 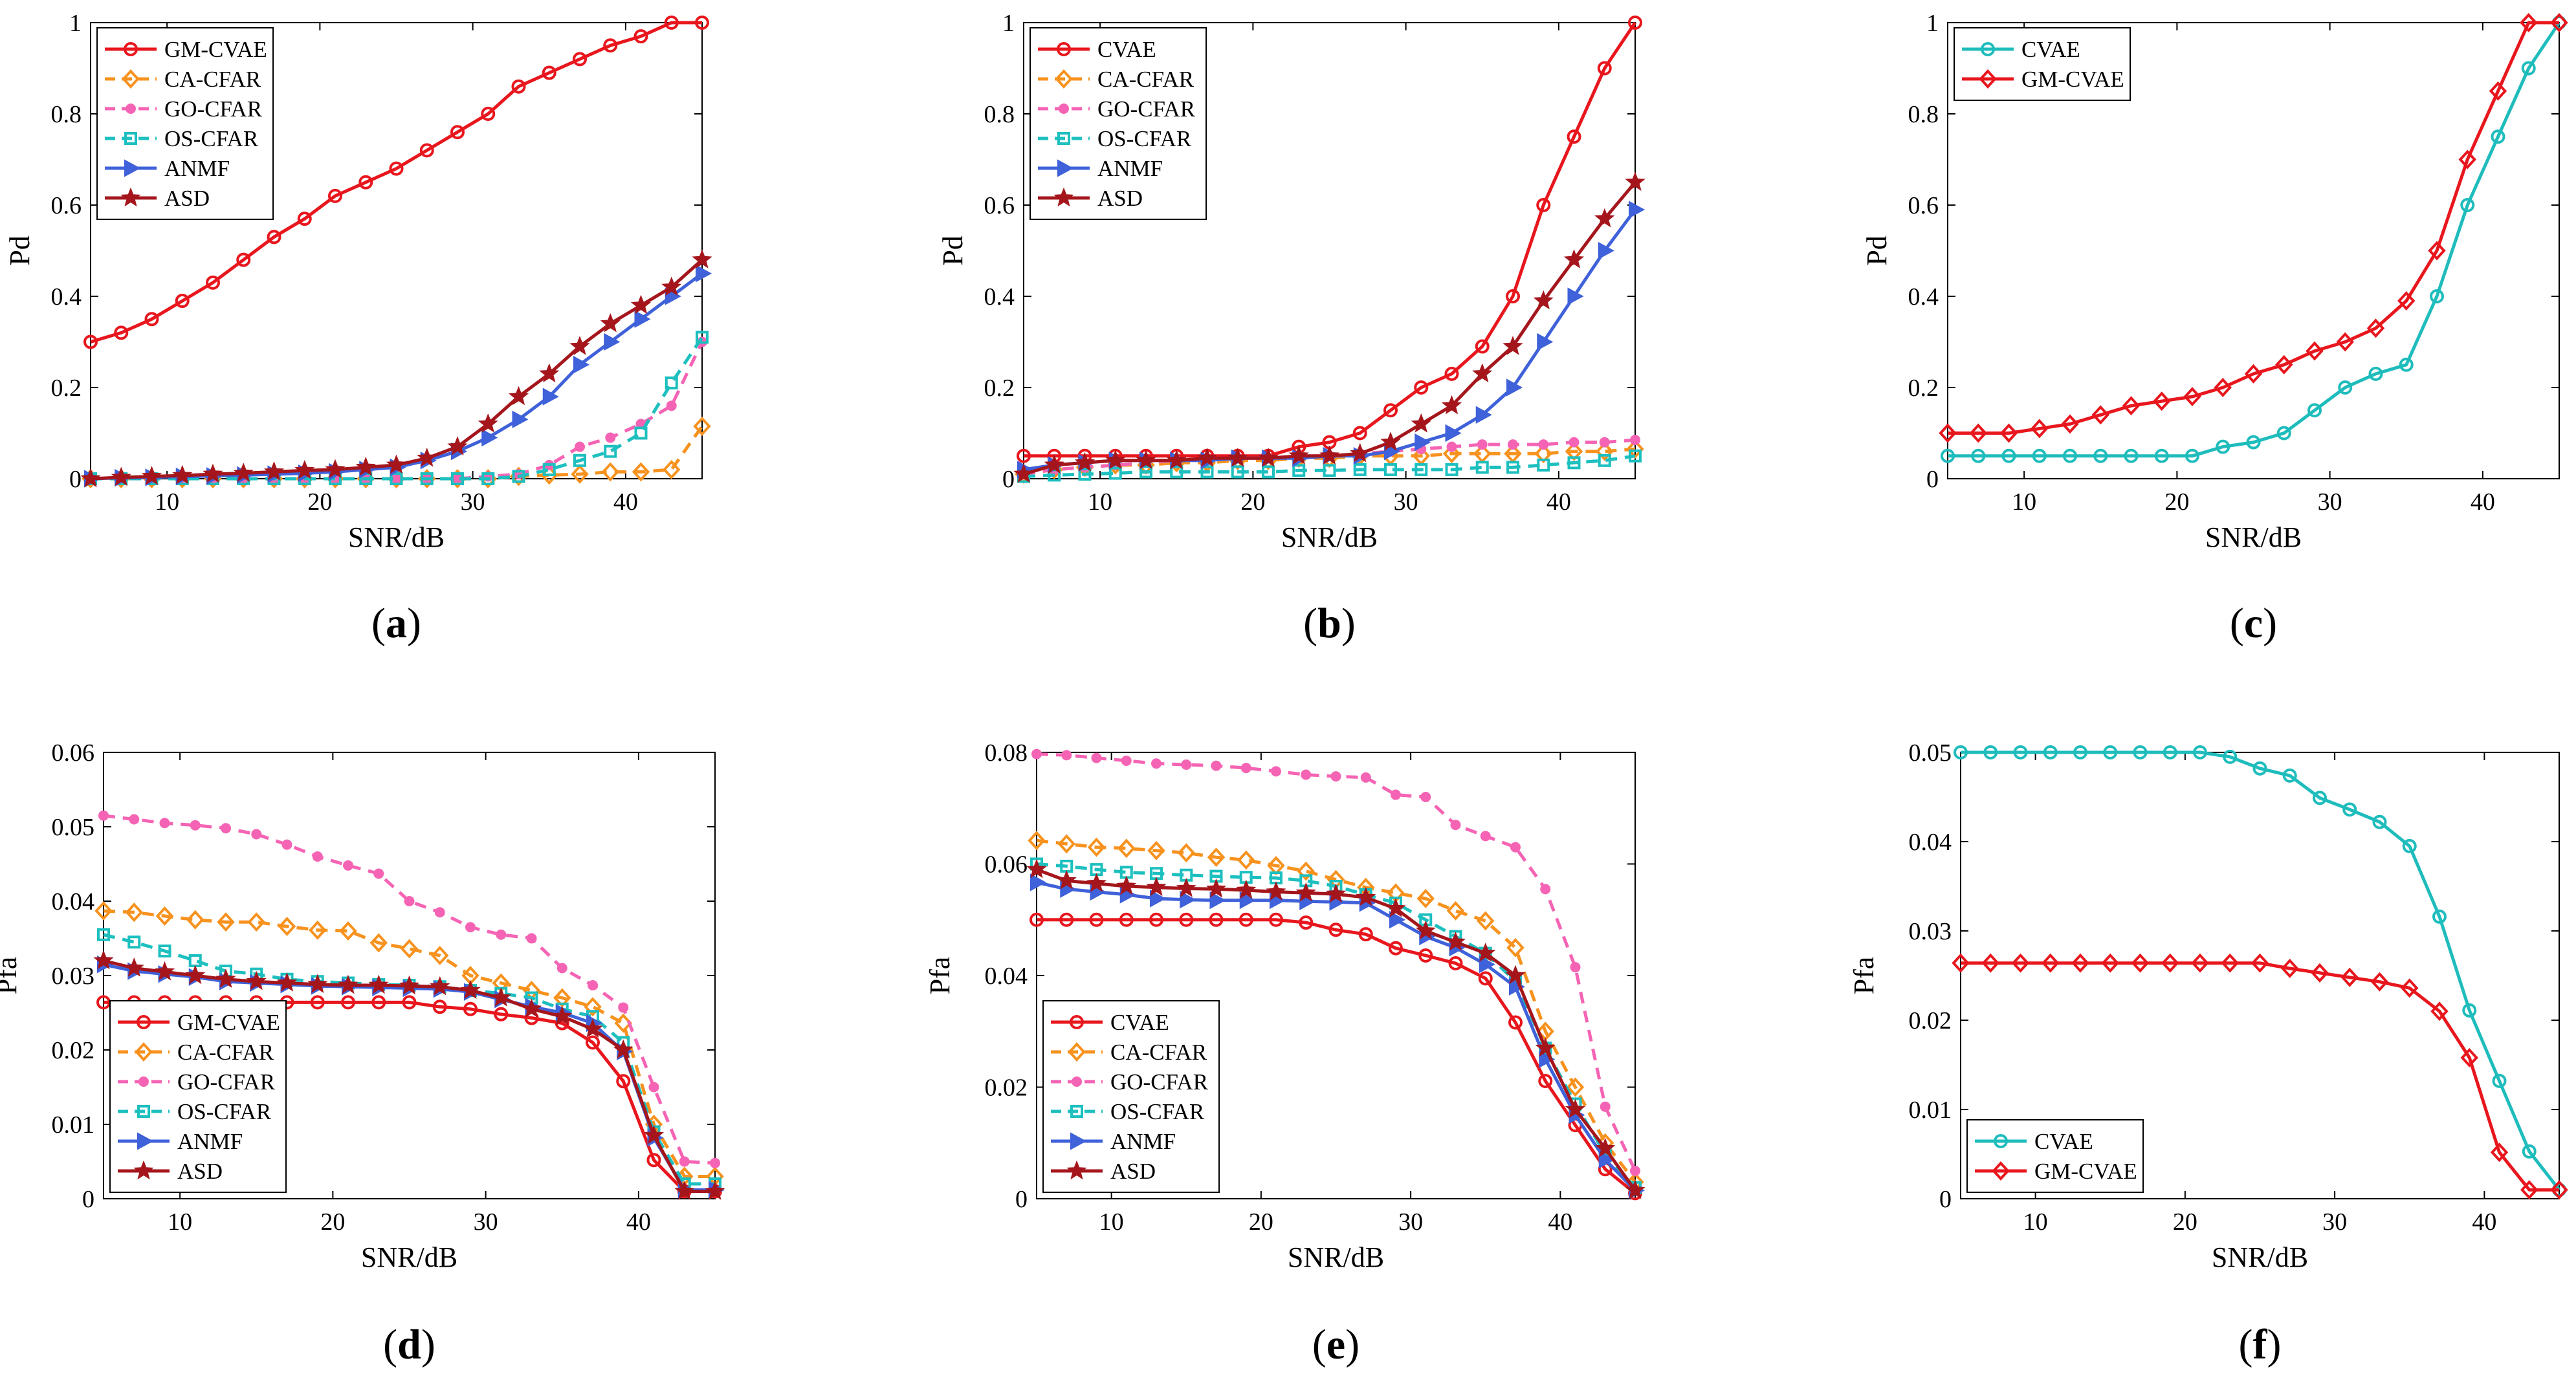 What do you see at coordinates (1117, 109) in the screenshot?
I see `legend-entry-go-cfar: GO-CFAR` at bounding box center [1117, 109].